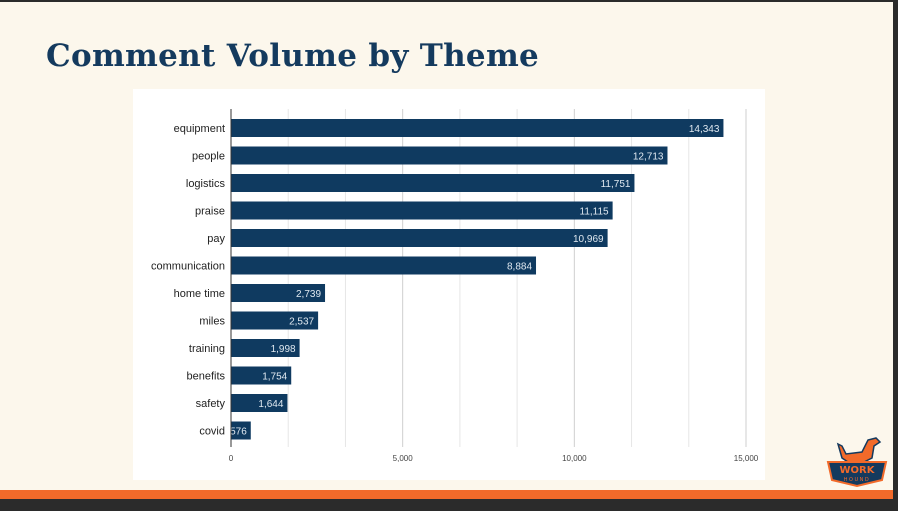 This screenshot has width=898, height=511. Describe the element at coordinates (574, 458) in the screenshot. I see `x-tick-label: 10,000` at that location.